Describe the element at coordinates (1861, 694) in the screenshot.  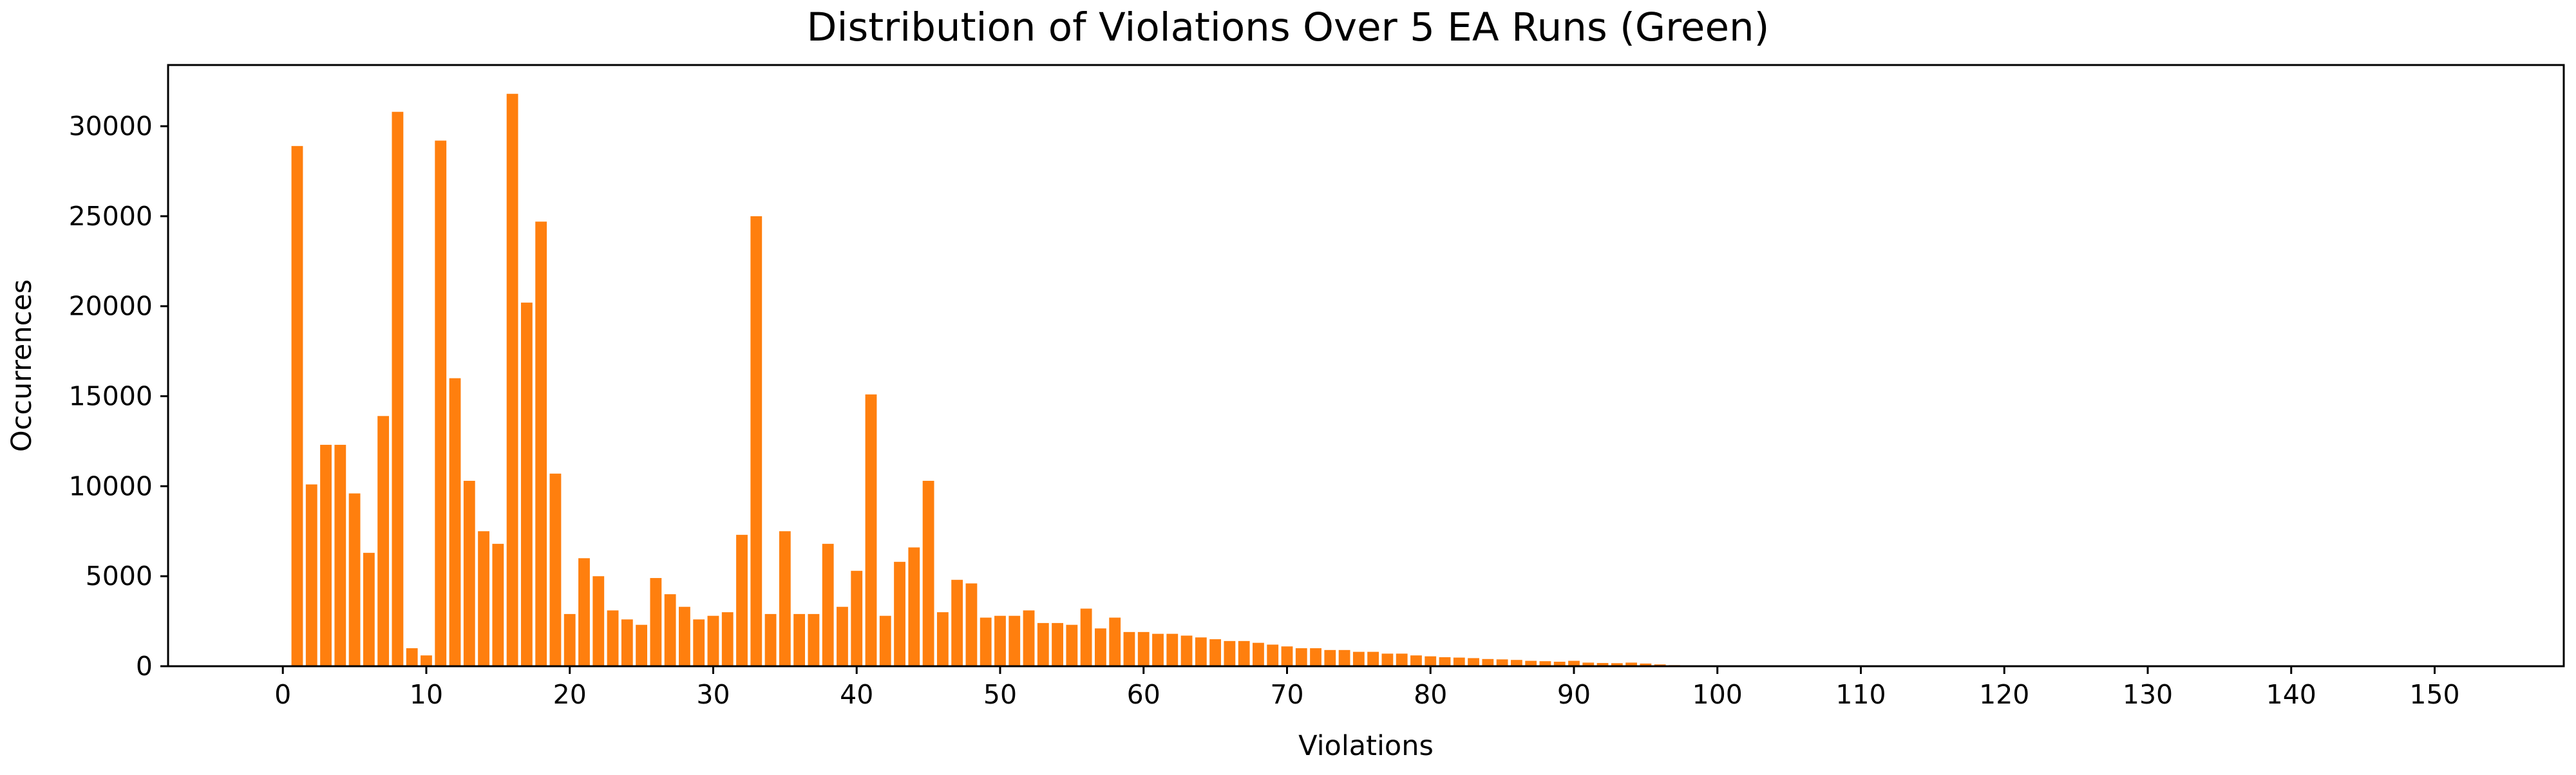
I see `x-tick-label-110: 110` at that location.